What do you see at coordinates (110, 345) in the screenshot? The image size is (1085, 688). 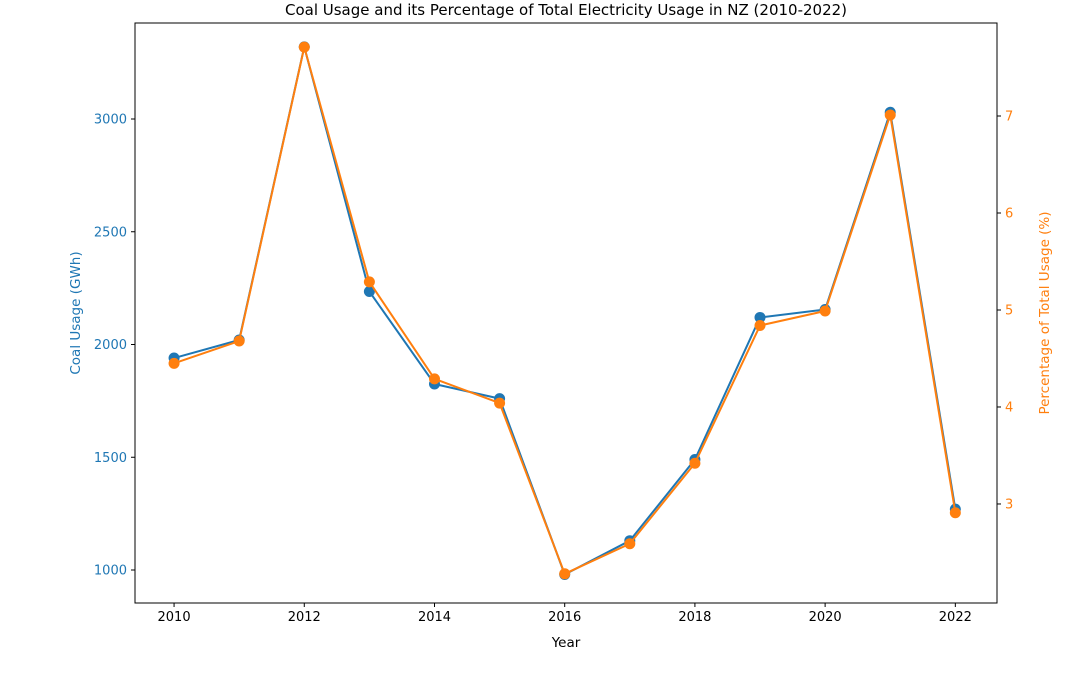 I see `y-left-tick-label: 2000` at bounding box center [110, 345].